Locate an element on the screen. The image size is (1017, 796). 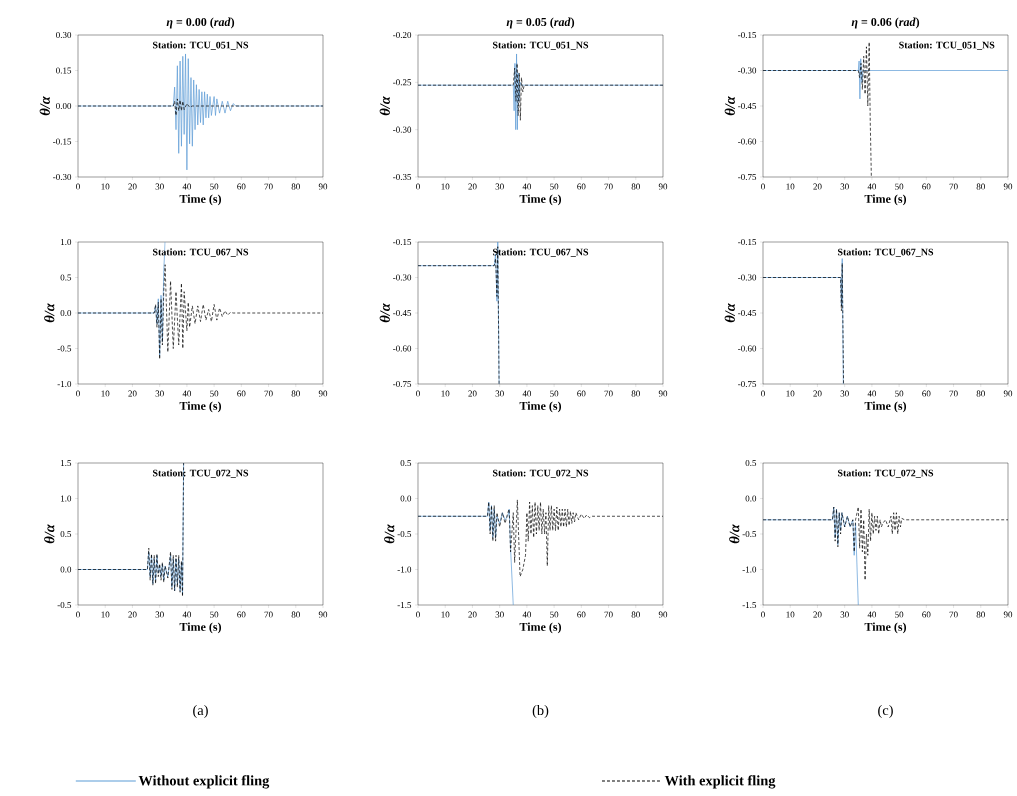
y-tick-label: -0.75 is located at coordinates (747, 384).